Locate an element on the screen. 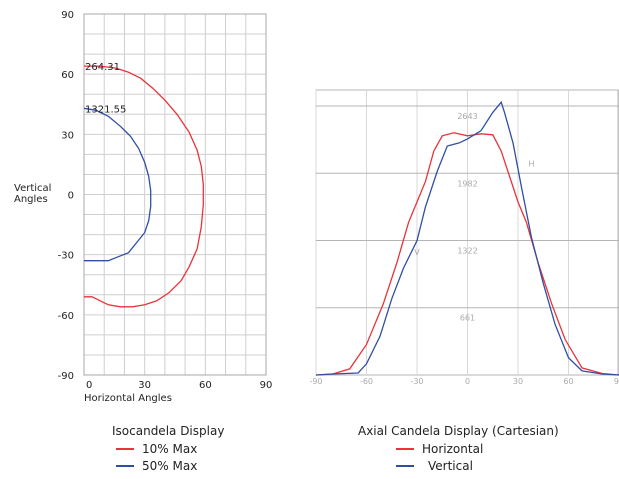  legend-item-horizontal: Horizontal is located at coordinates (439, 449).